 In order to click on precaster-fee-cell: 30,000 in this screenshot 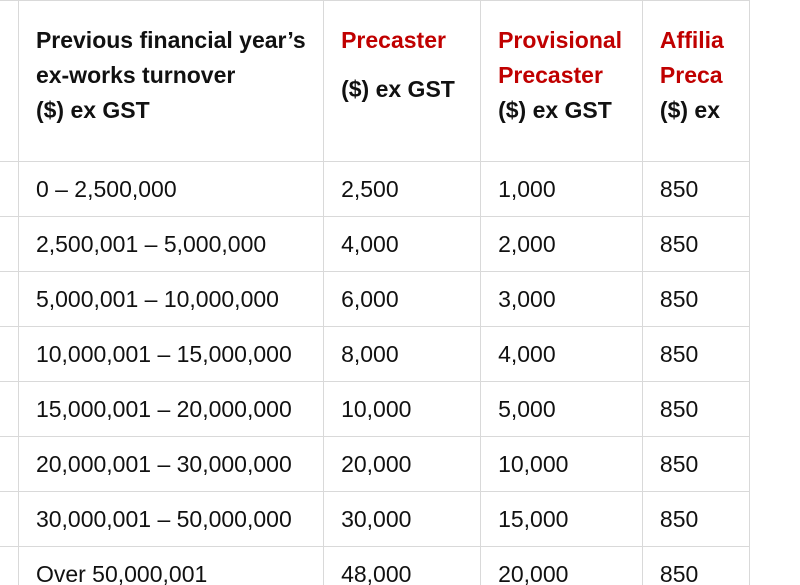, I will do `click(402, 519)`.